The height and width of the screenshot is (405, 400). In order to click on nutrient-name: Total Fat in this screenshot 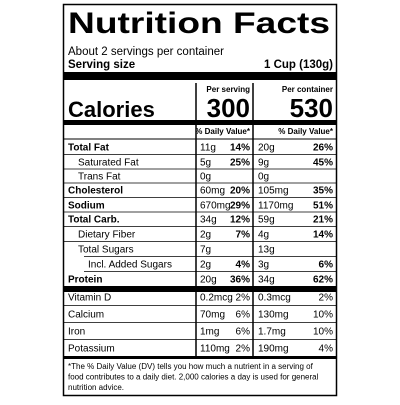, I will do `click(89, 148)`.